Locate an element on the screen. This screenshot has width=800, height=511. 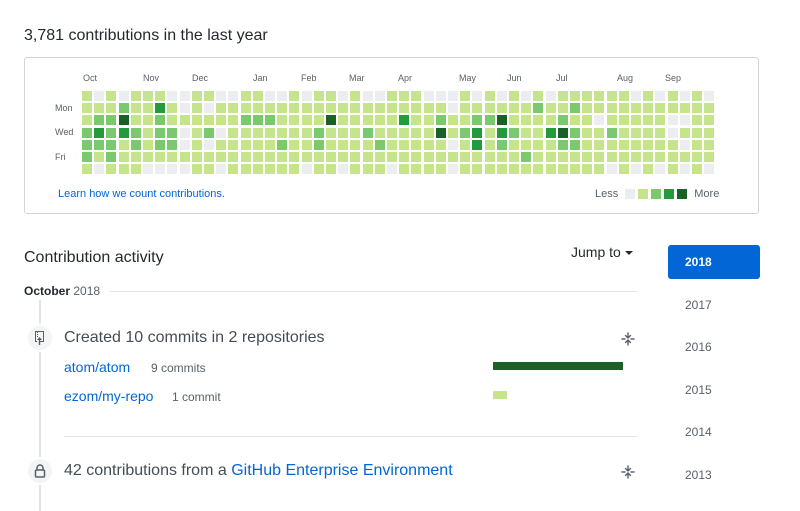
year-link-2017: 2017 is located at coordinates (698, 304).